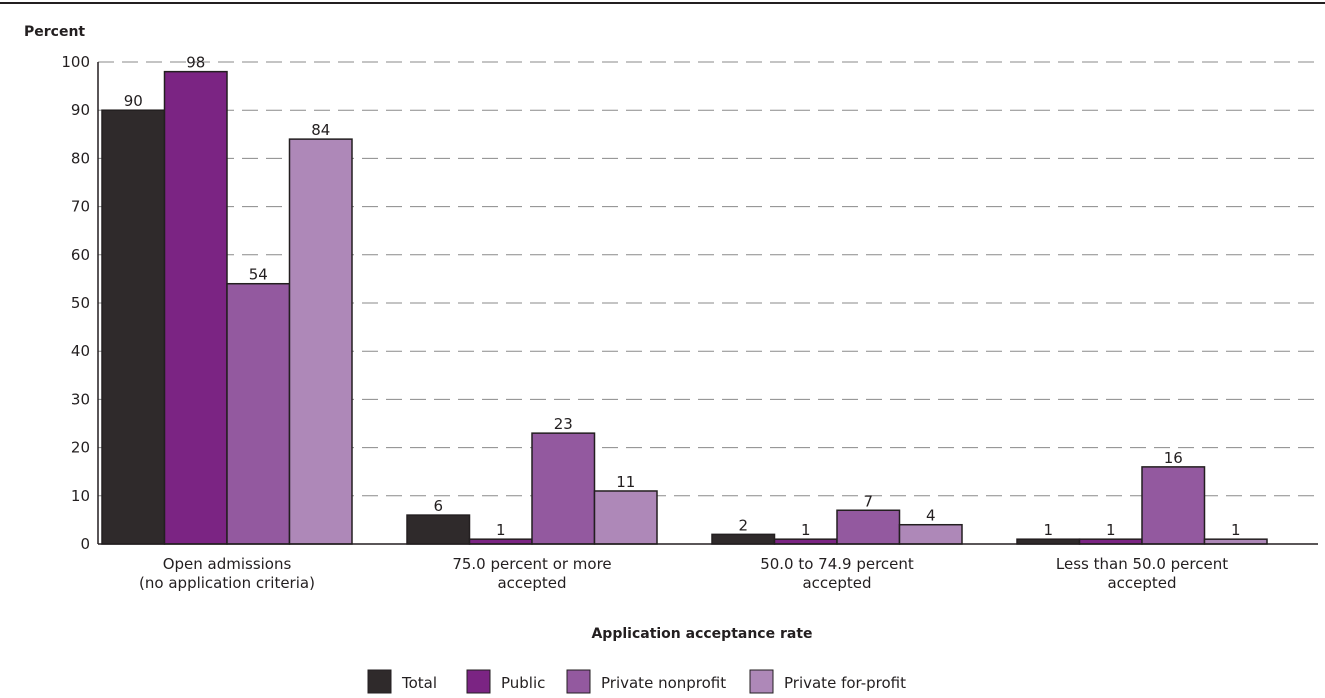  What do you see at coordinates (75, 62) in the screenshot?
I see `y-tick-label: 100` at bounding box center [75, 62].